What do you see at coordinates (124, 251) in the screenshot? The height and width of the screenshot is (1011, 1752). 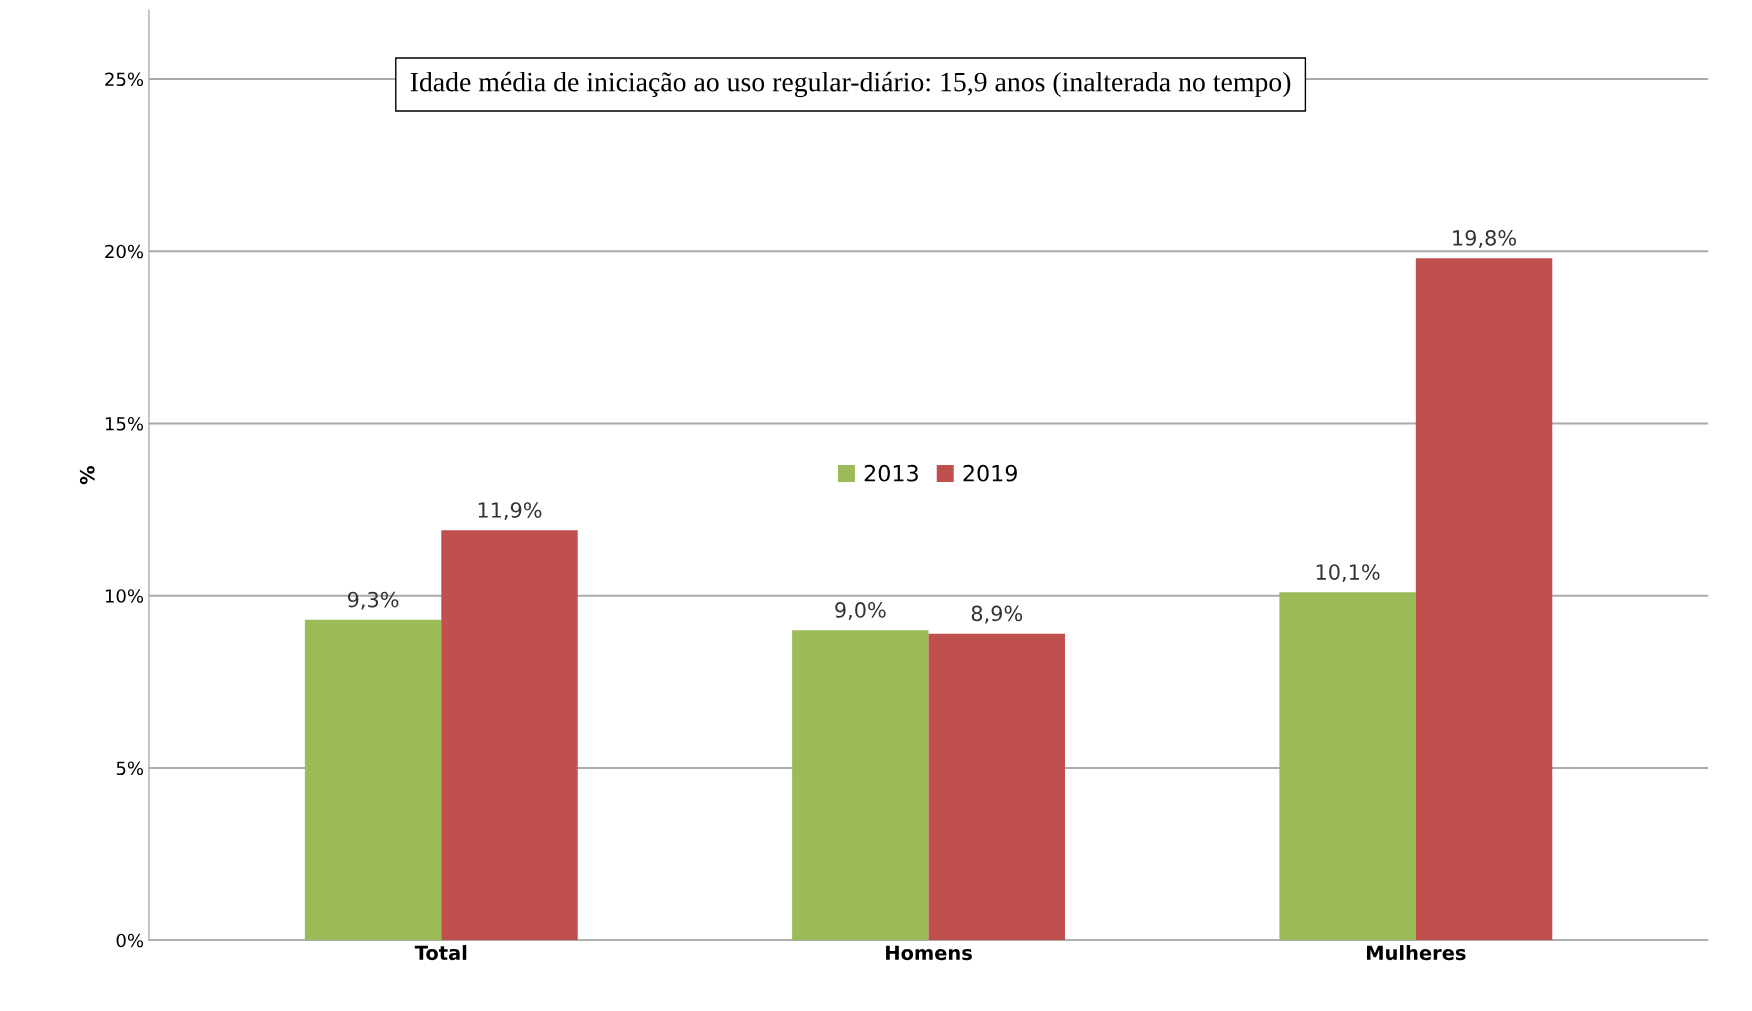 I see `y-tick-label: 20%` at bounding box center [124, 251].